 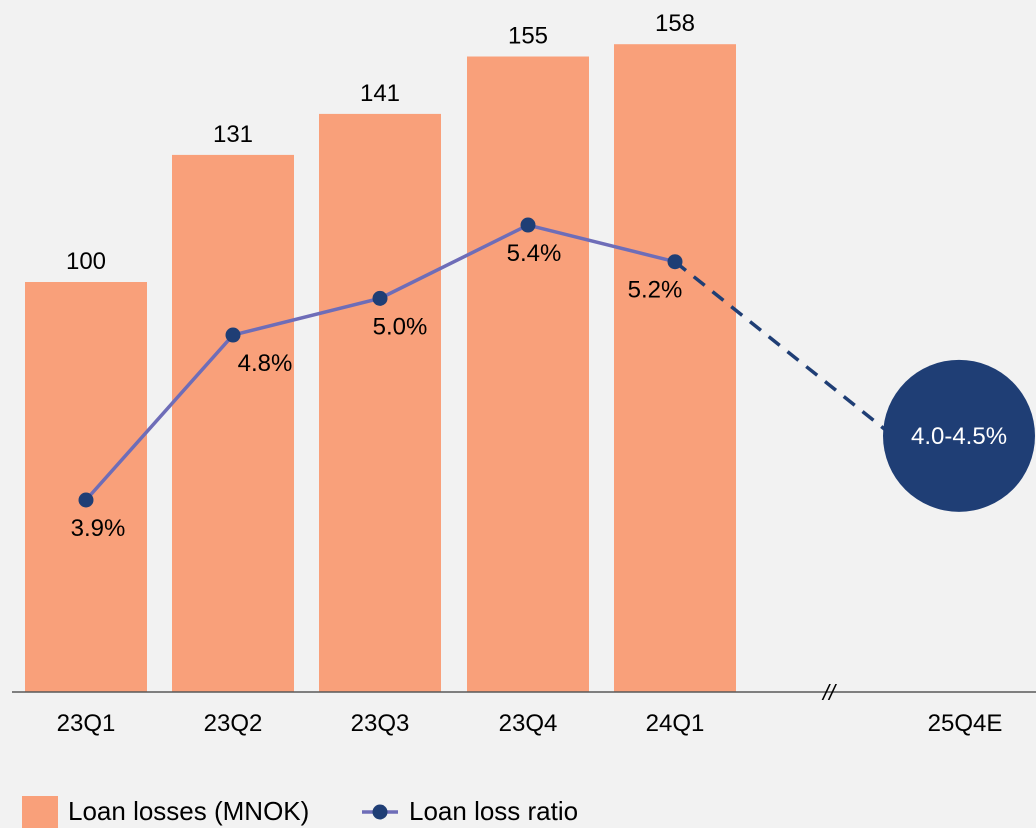 I want to click on axis-break-glyph: //, so click(x=829, y=692).